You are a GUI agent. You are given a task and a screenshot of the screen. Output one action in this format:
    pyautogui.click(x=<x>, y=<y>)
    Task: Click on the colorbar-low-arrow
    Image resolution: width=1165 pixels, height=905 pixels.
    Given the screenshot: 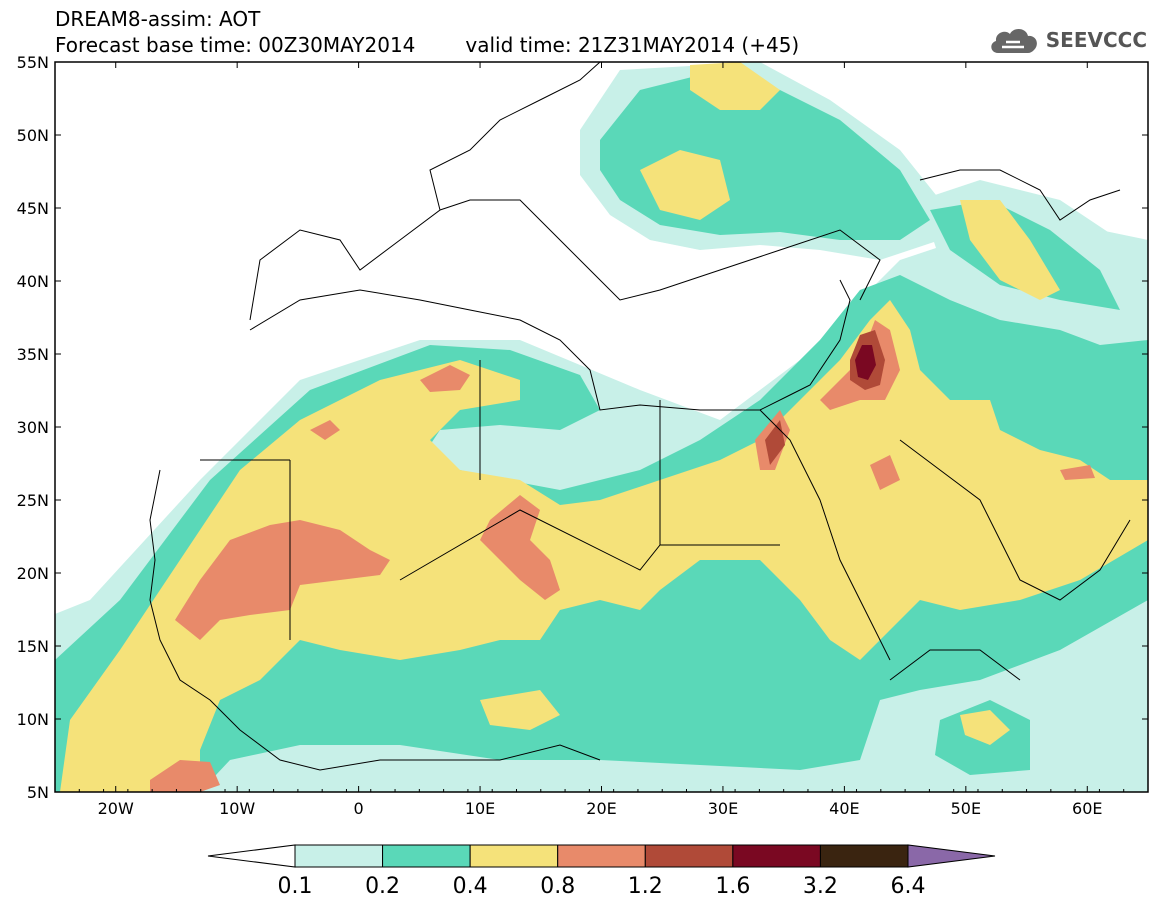 What is the action you would take?
    pyautogui.click(x=251, y=856)
    